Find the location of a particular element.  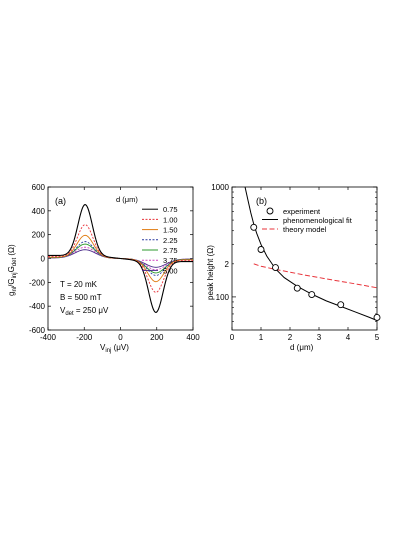

legend-experiment-marker is located at coordinates (270, 211).